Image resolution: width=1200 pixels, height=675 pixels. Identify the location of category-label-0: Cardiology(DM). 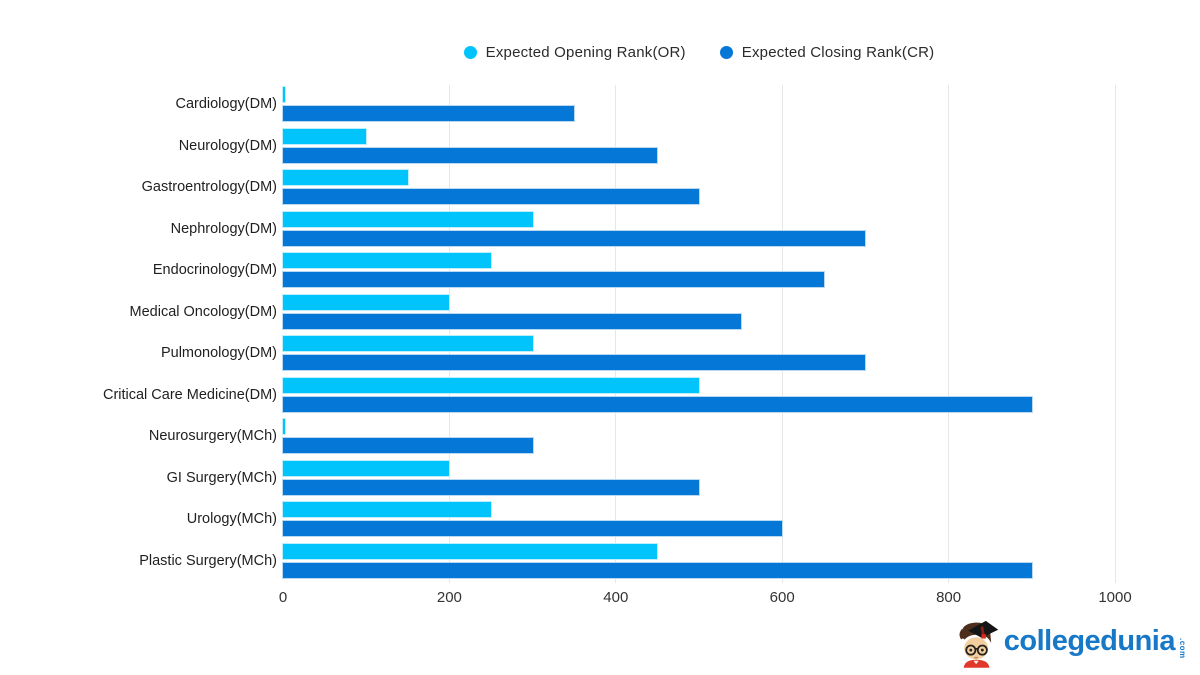
(226, 104).